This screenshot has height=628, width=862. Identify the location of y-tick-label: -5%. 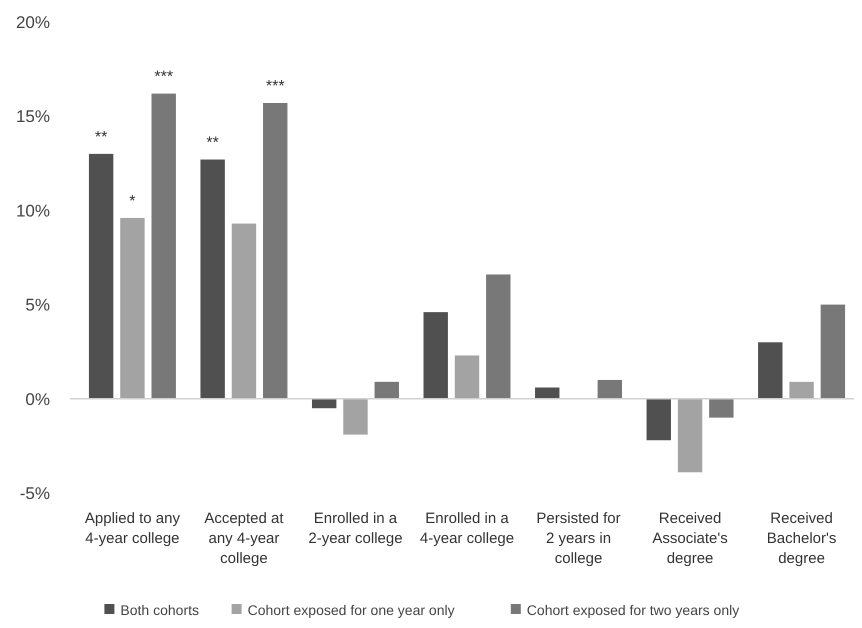
(35, 493).